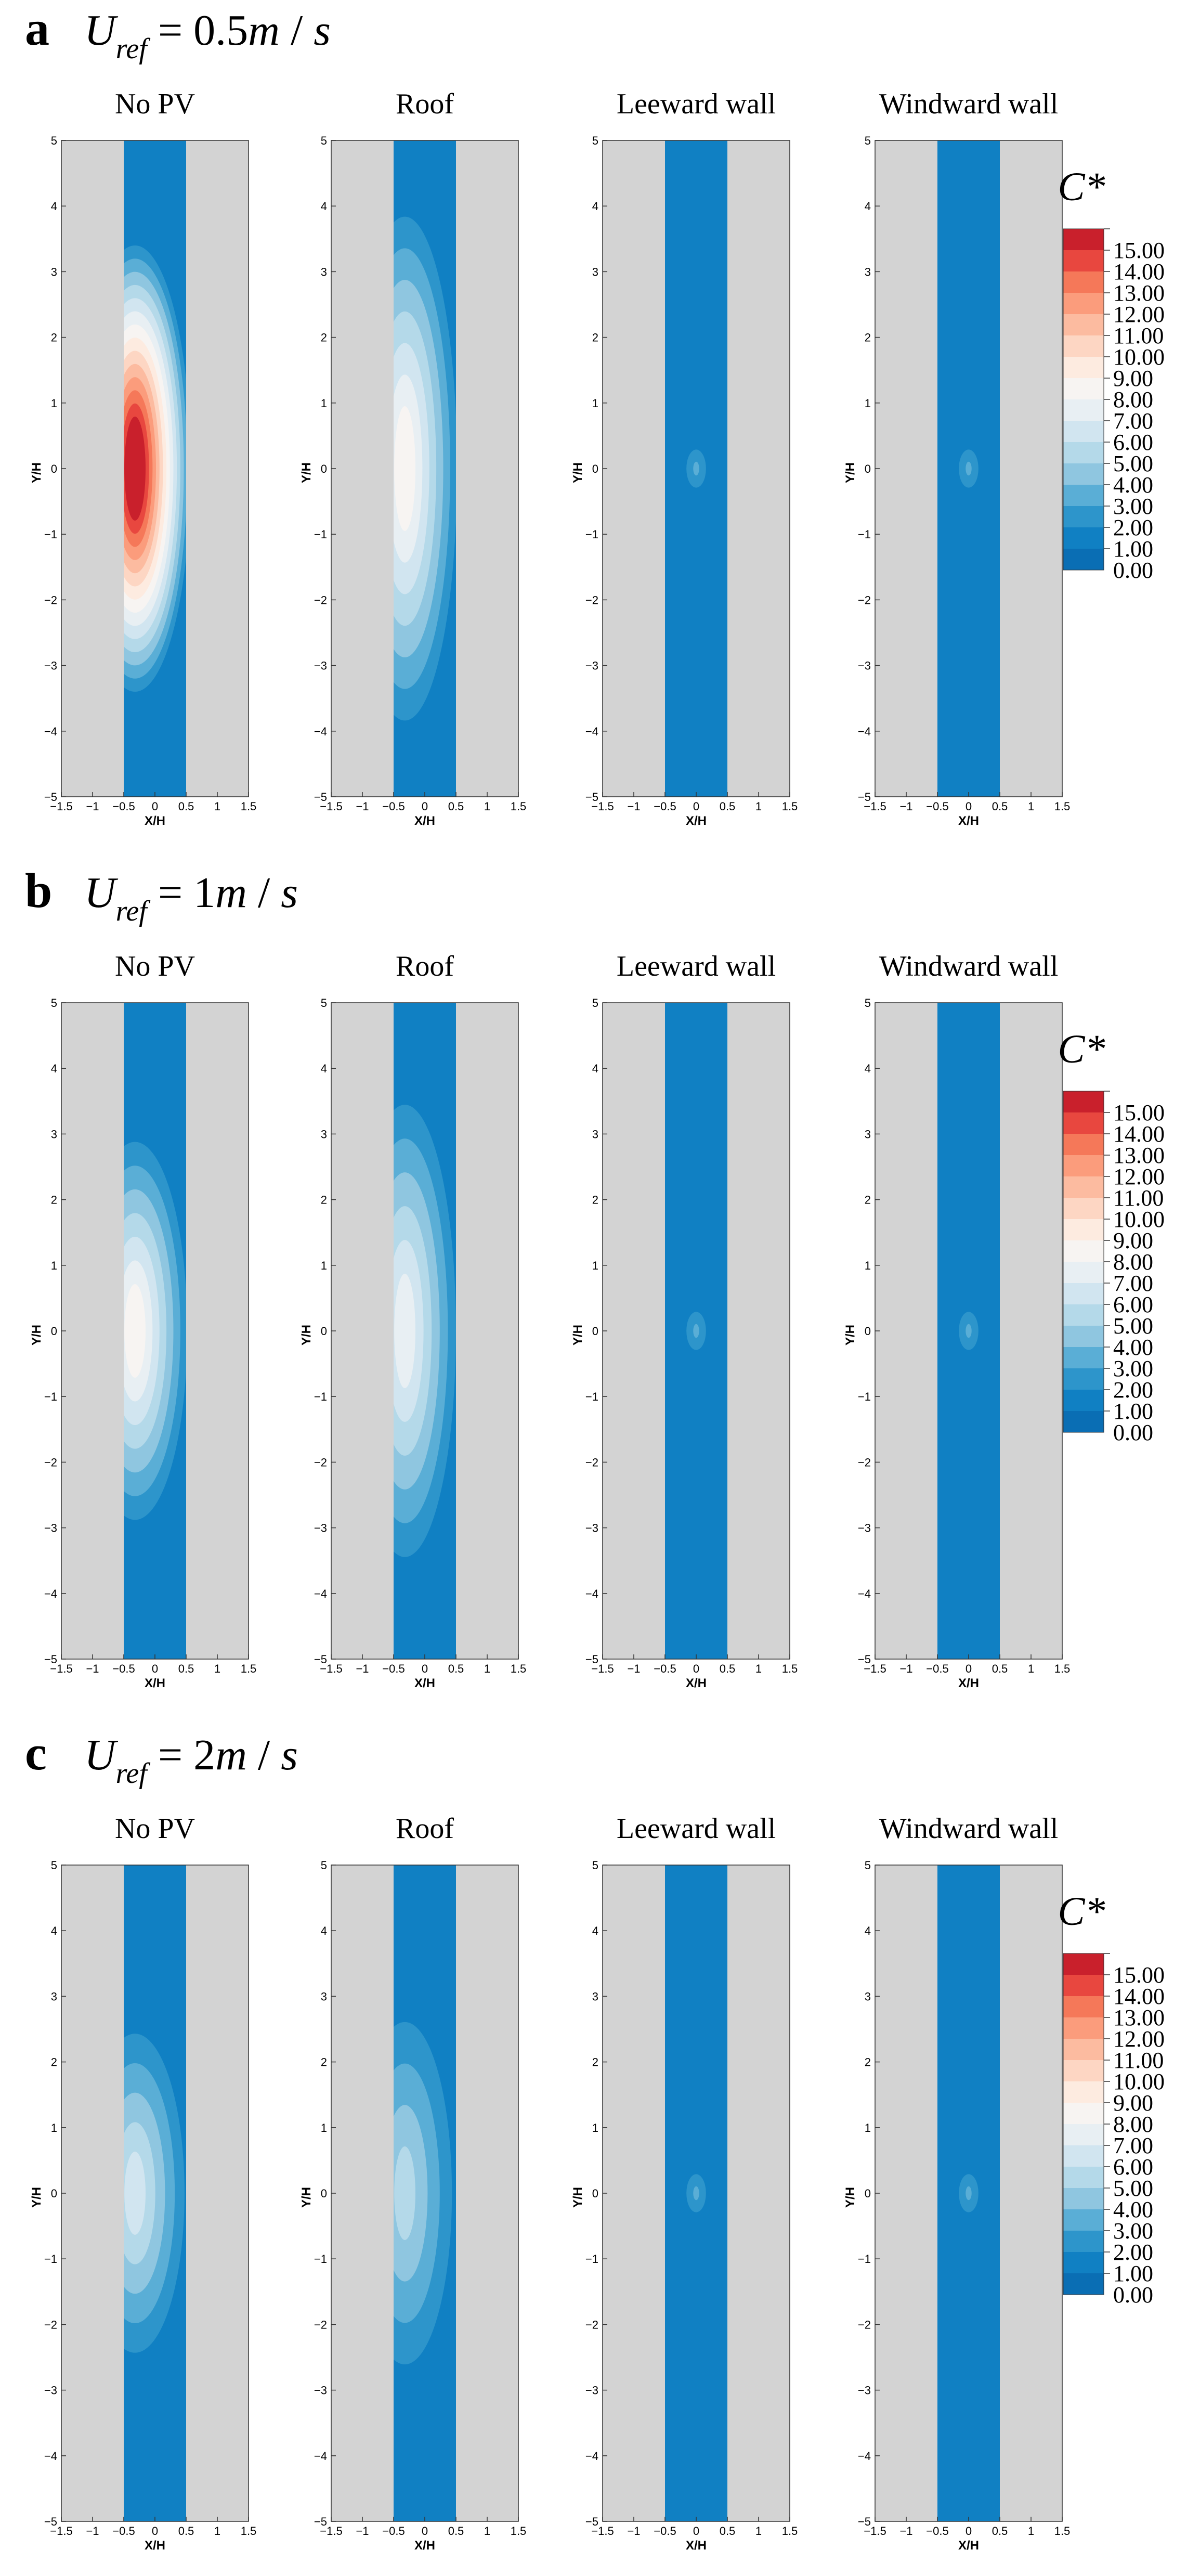 This screenshot has height=2576, width=1200. What do you see at coordinates (1139, 1113) in the screenshot?
I see `legend-label: 15.00` at bounding box center [1139, 1113].